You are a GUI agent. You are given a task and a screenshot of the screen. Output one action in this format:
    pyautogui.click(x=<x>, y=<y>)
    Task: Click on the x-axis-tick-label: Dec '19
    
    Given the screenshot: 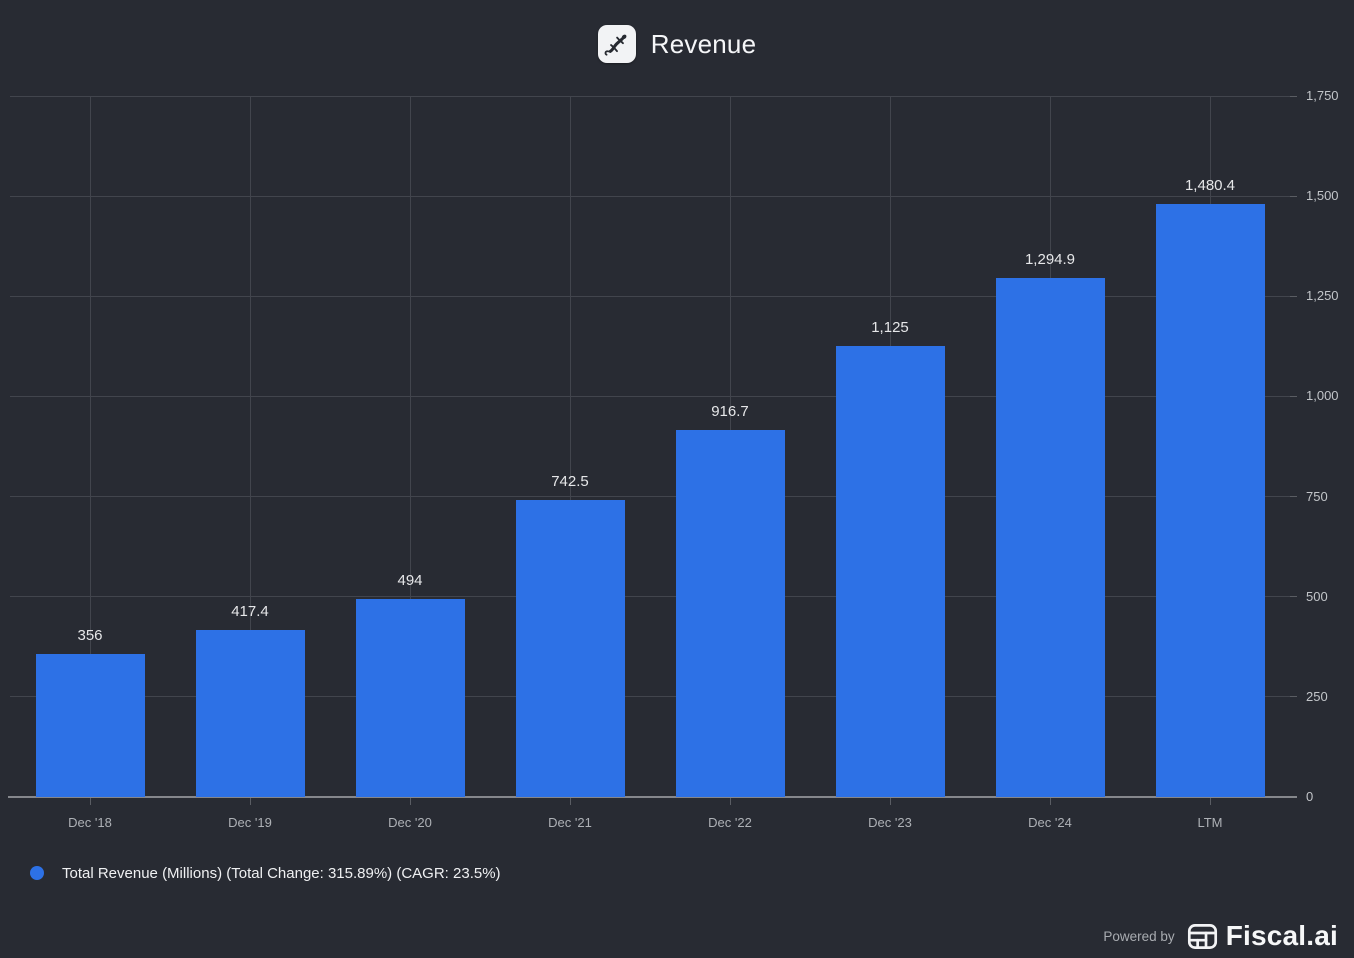 What is the action you would take?
    pyautogui.click(x=250, y=822)
    